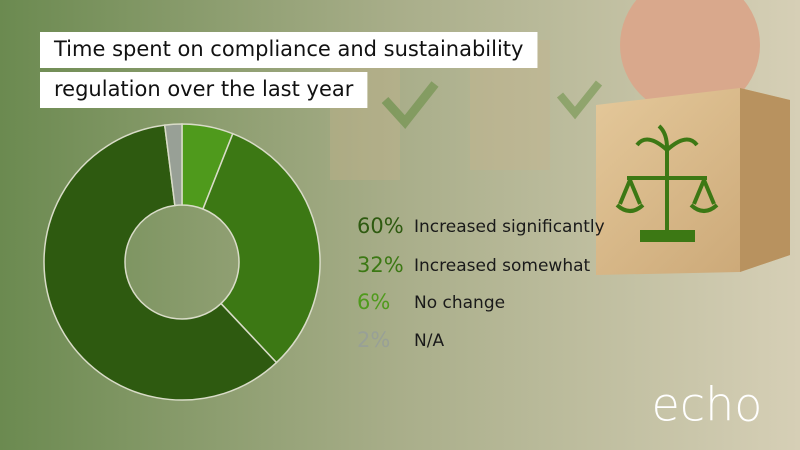 The height and width of the screenshot is (450, 800). I want to click on title-line: regulation over the last year, so click(204, 89).